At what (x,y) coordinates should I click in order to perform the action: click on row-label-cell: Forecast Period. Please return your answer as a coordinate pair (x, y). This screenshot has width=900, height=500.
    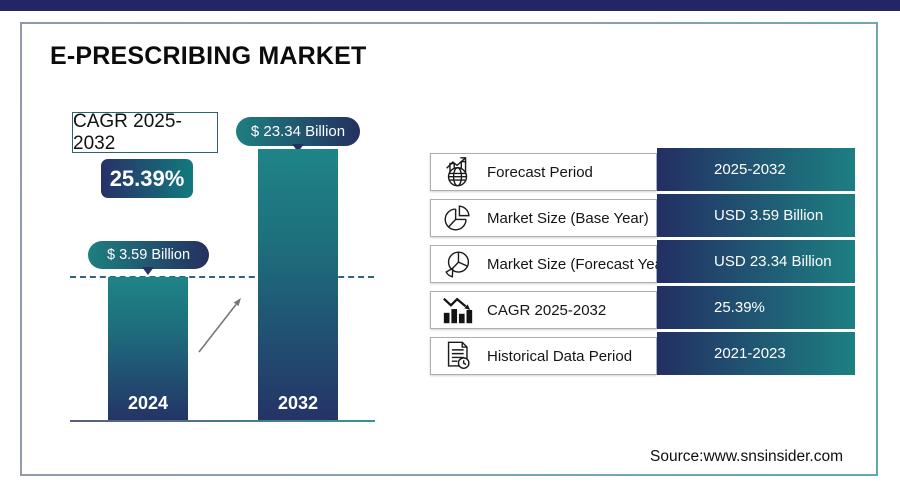
    Looking at the image, I should click on (543, 172).